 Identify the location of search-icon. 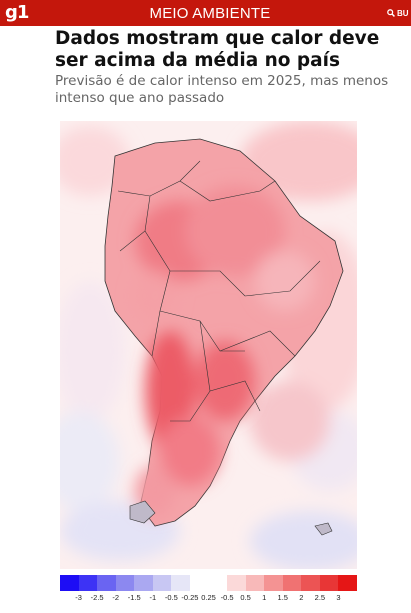
(391, 13).